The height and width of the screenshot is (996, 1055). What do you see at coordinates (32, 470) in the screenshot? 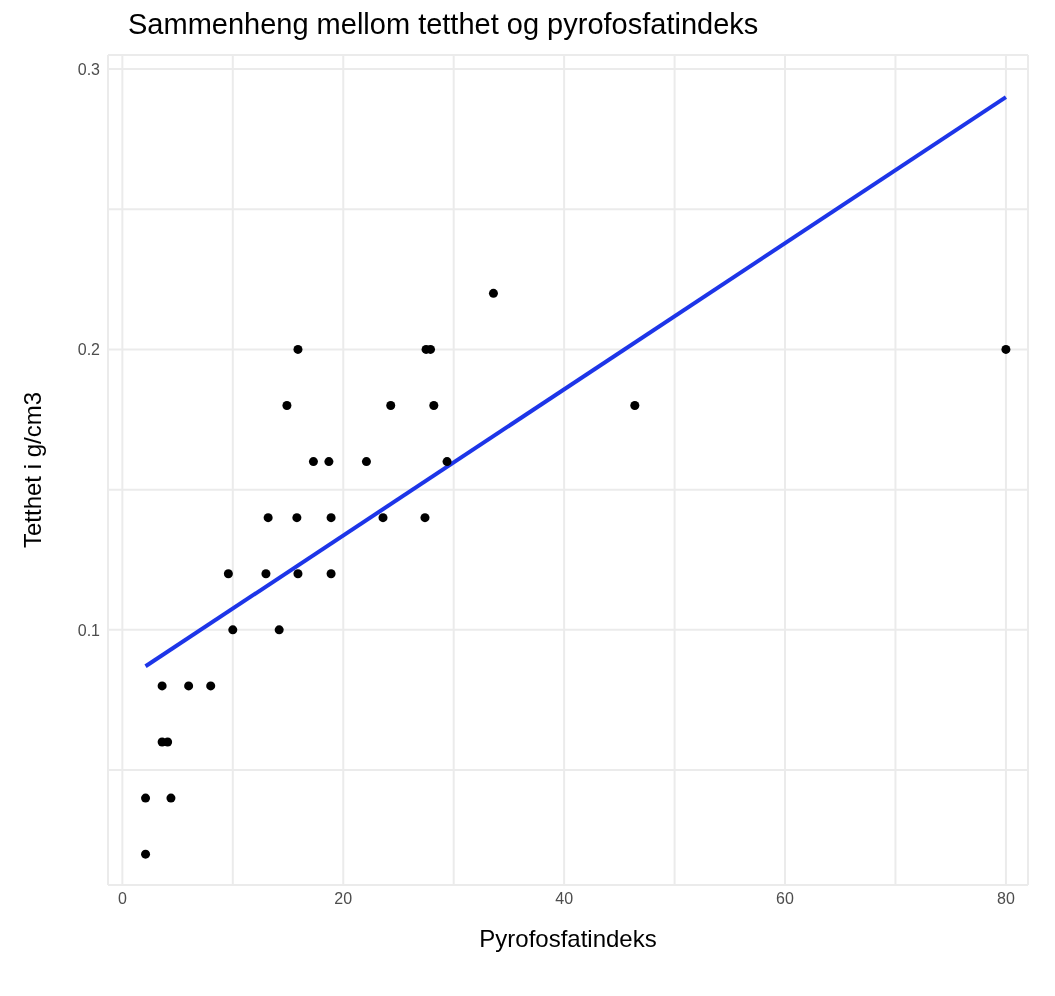
I see `y-axis-title: Tetthet i g/cm3` at bounding box center [32, 470].